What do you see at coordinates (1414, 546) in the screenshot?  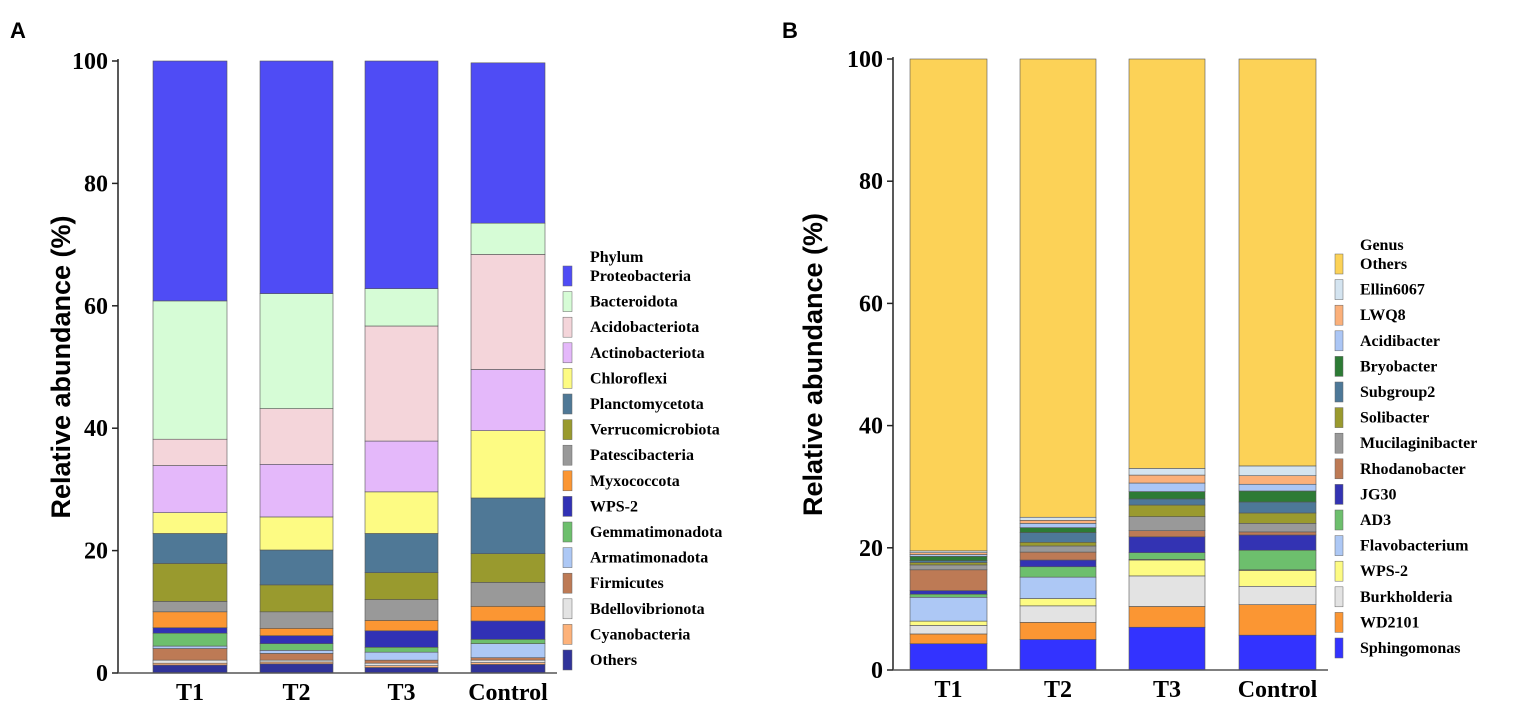 I see `legend-label: Flavobacterium` at bounding box center [1414, 546].